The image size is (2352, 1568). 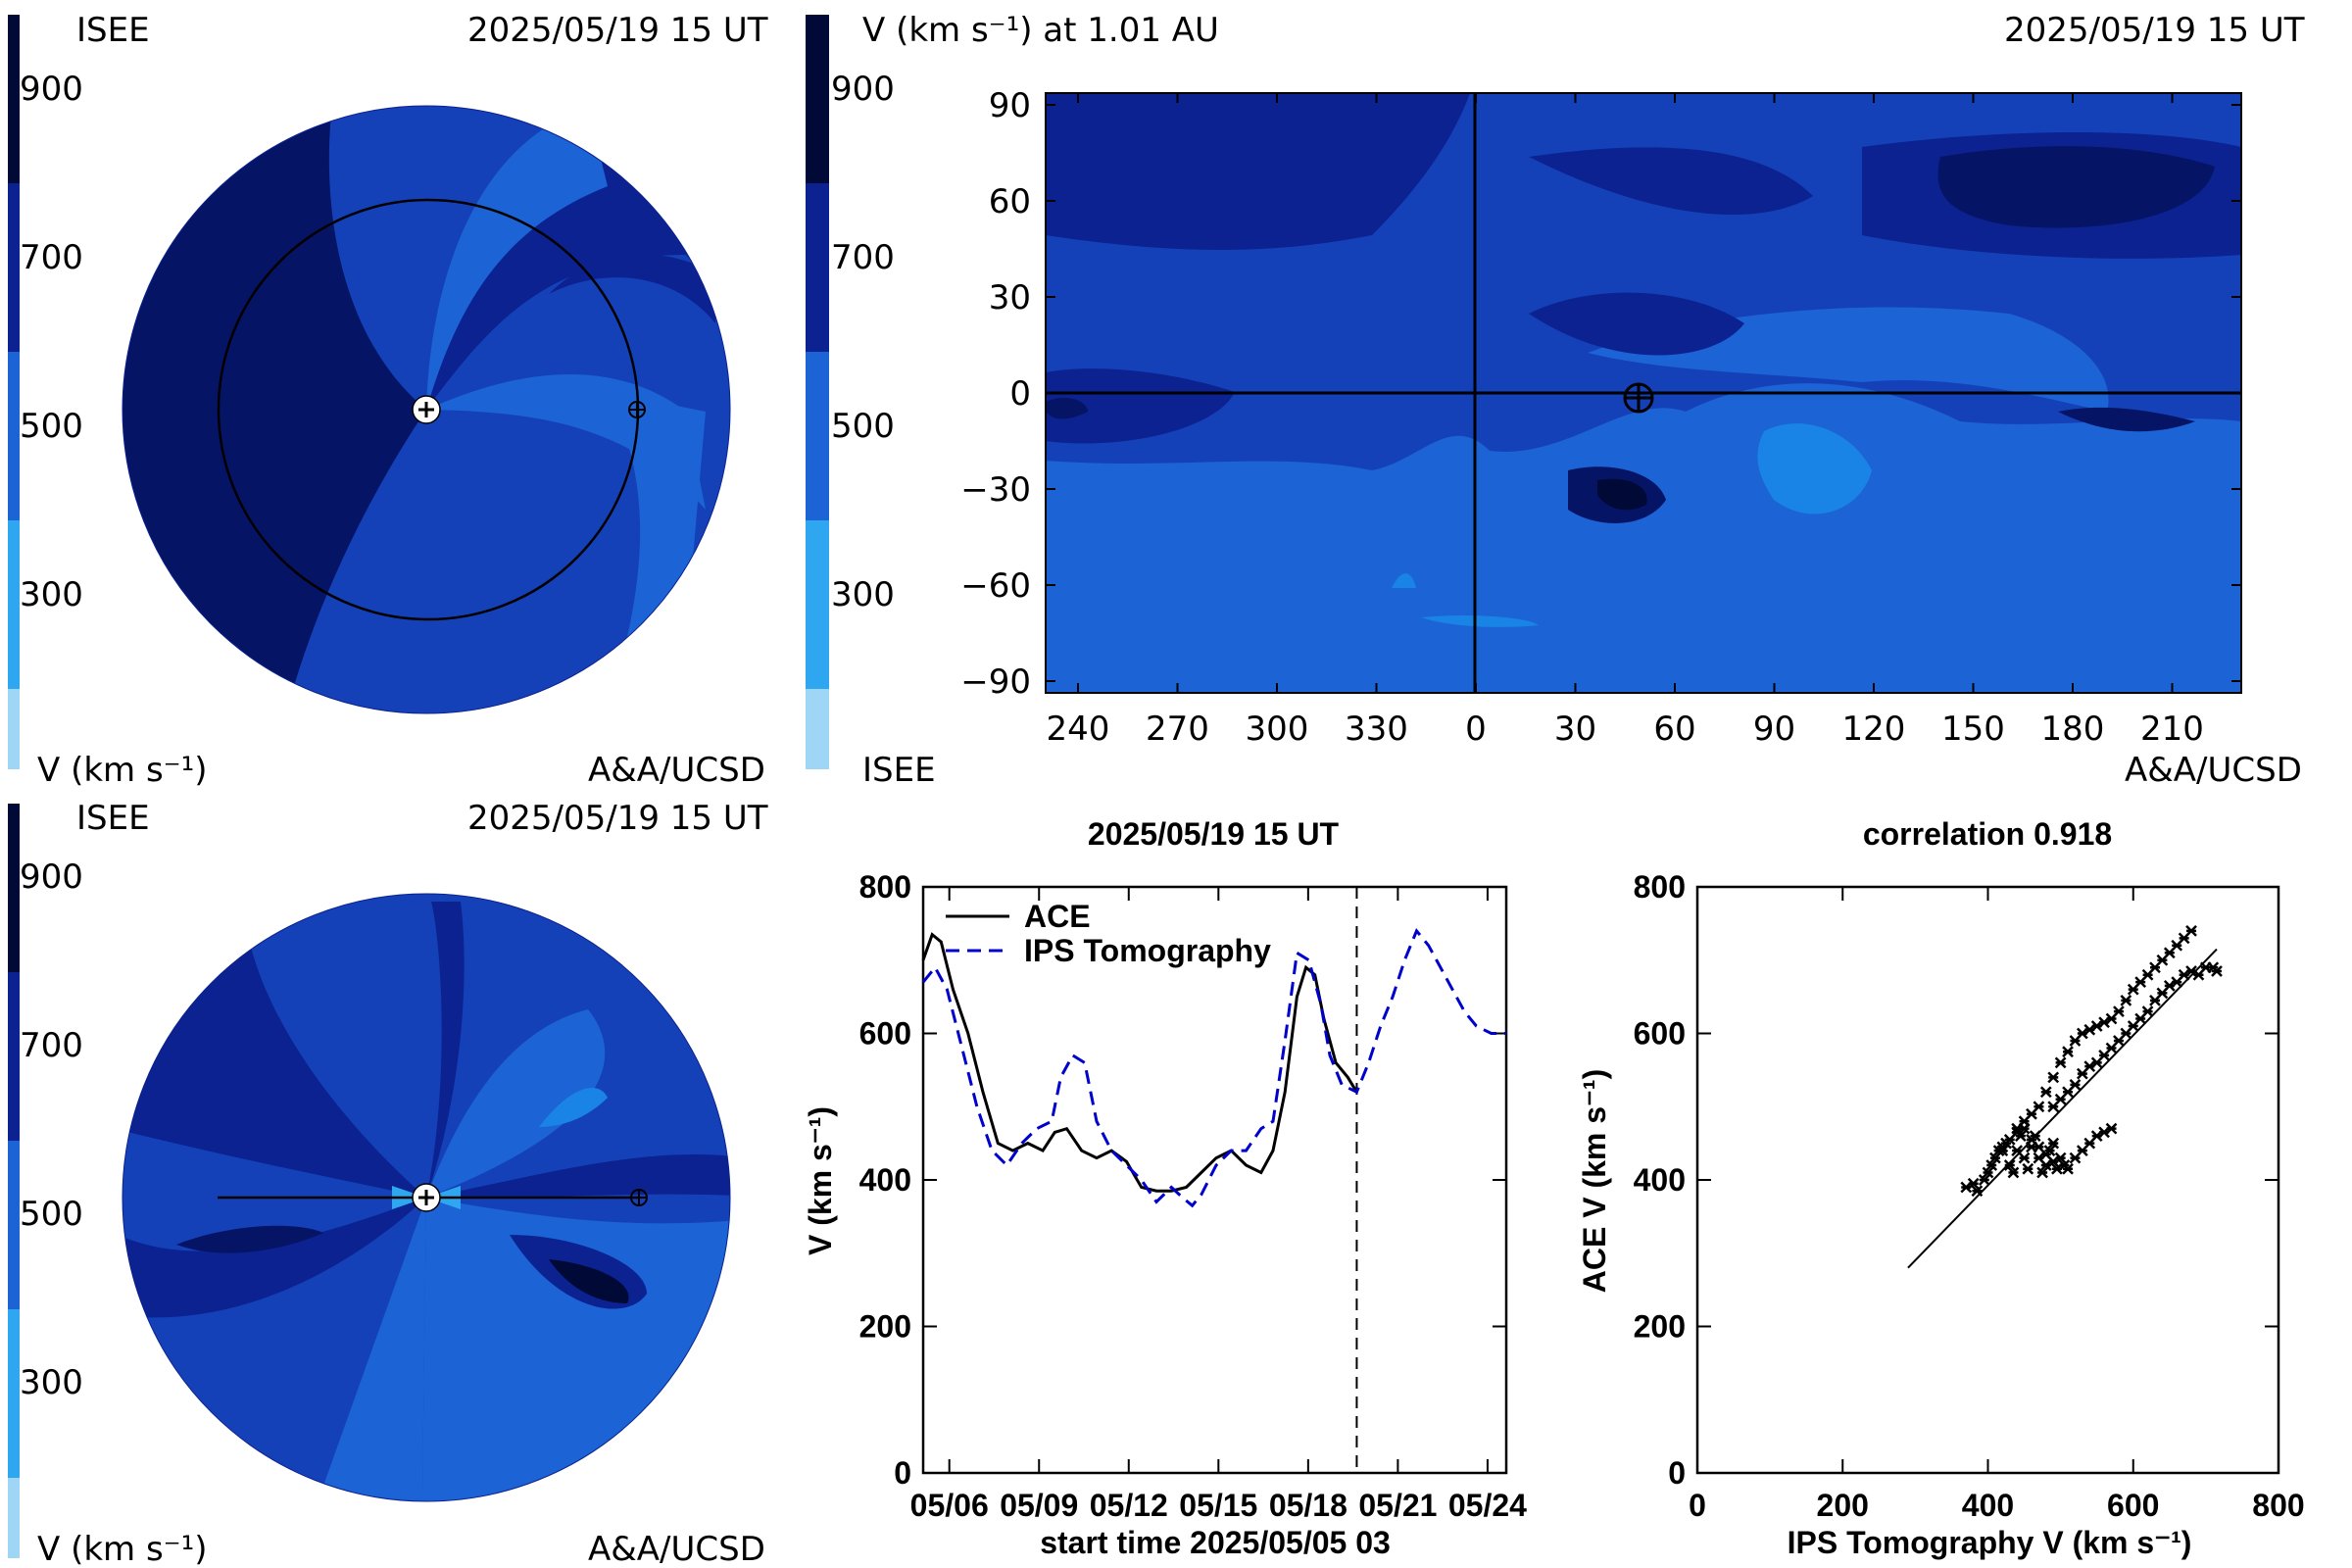 What do you see at coordinates (122, 770) in the screenshot?
I see `ecliptic-units: V (km s⁻¹)` at bounding box center [122, 770].